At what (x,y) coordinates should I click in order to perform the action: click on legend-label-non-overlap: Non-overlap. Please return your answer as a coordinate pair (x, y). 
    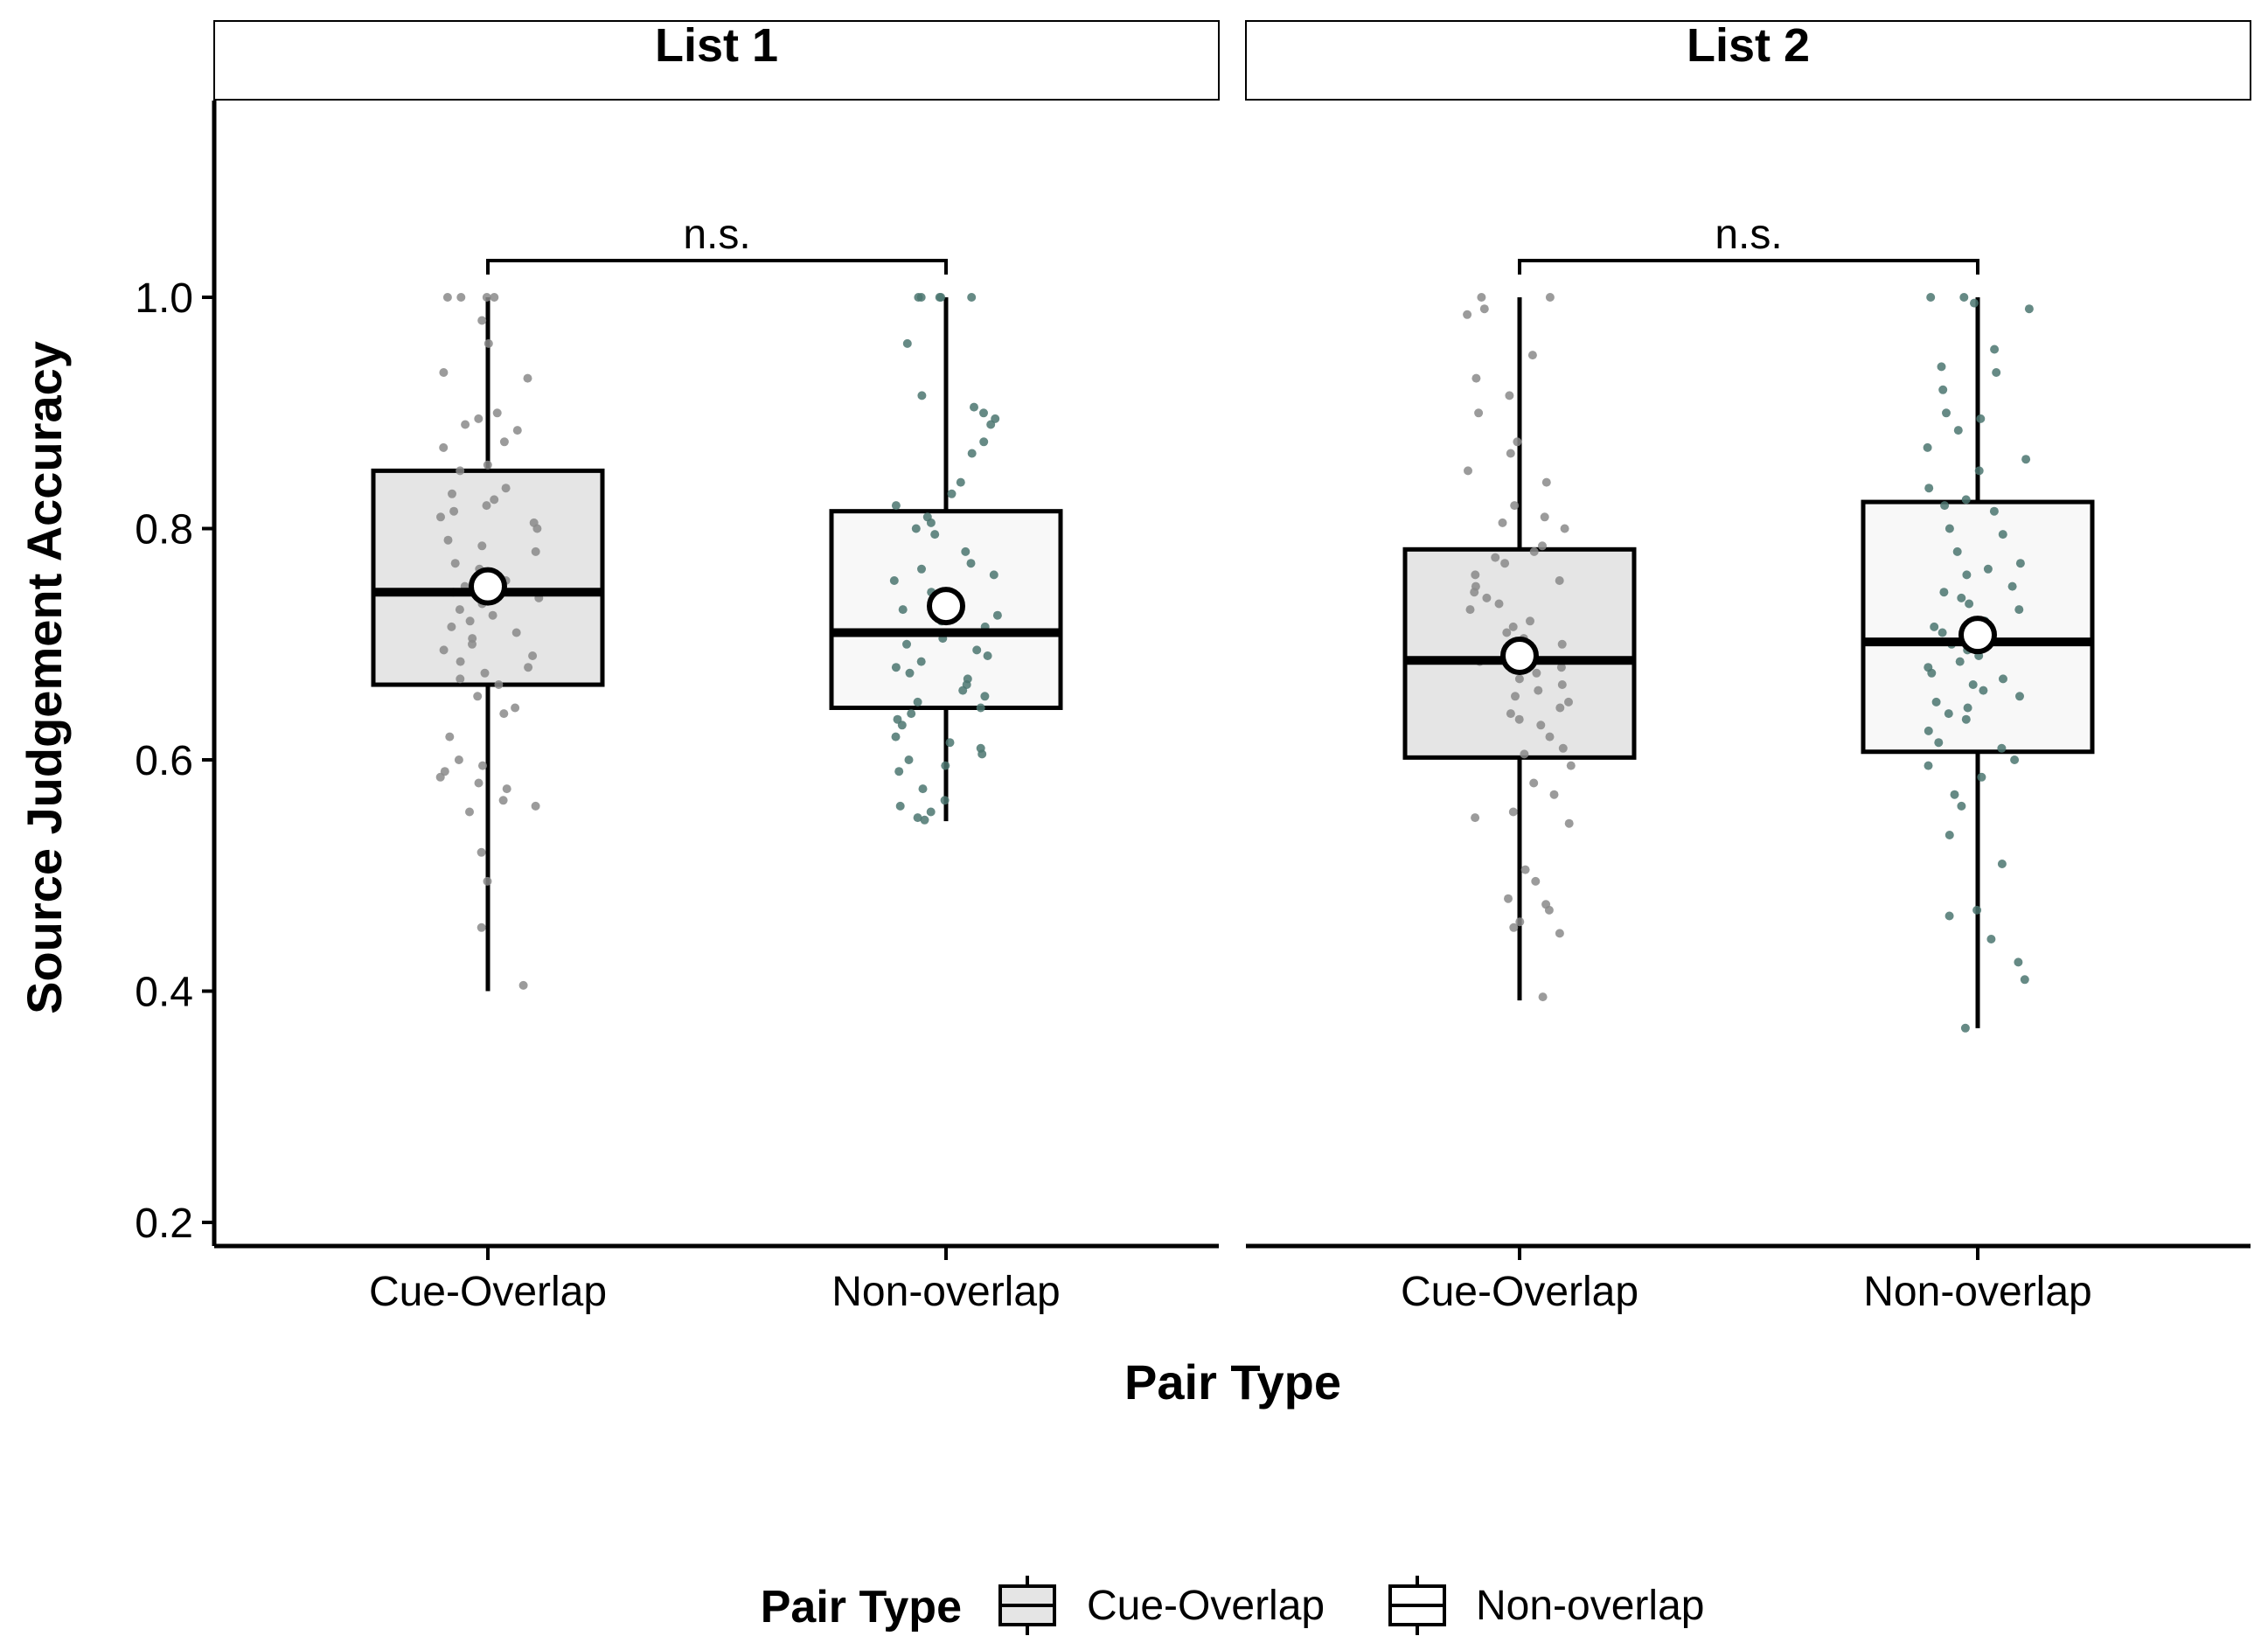
    Looking at the image, I should click on (1590, 1606).